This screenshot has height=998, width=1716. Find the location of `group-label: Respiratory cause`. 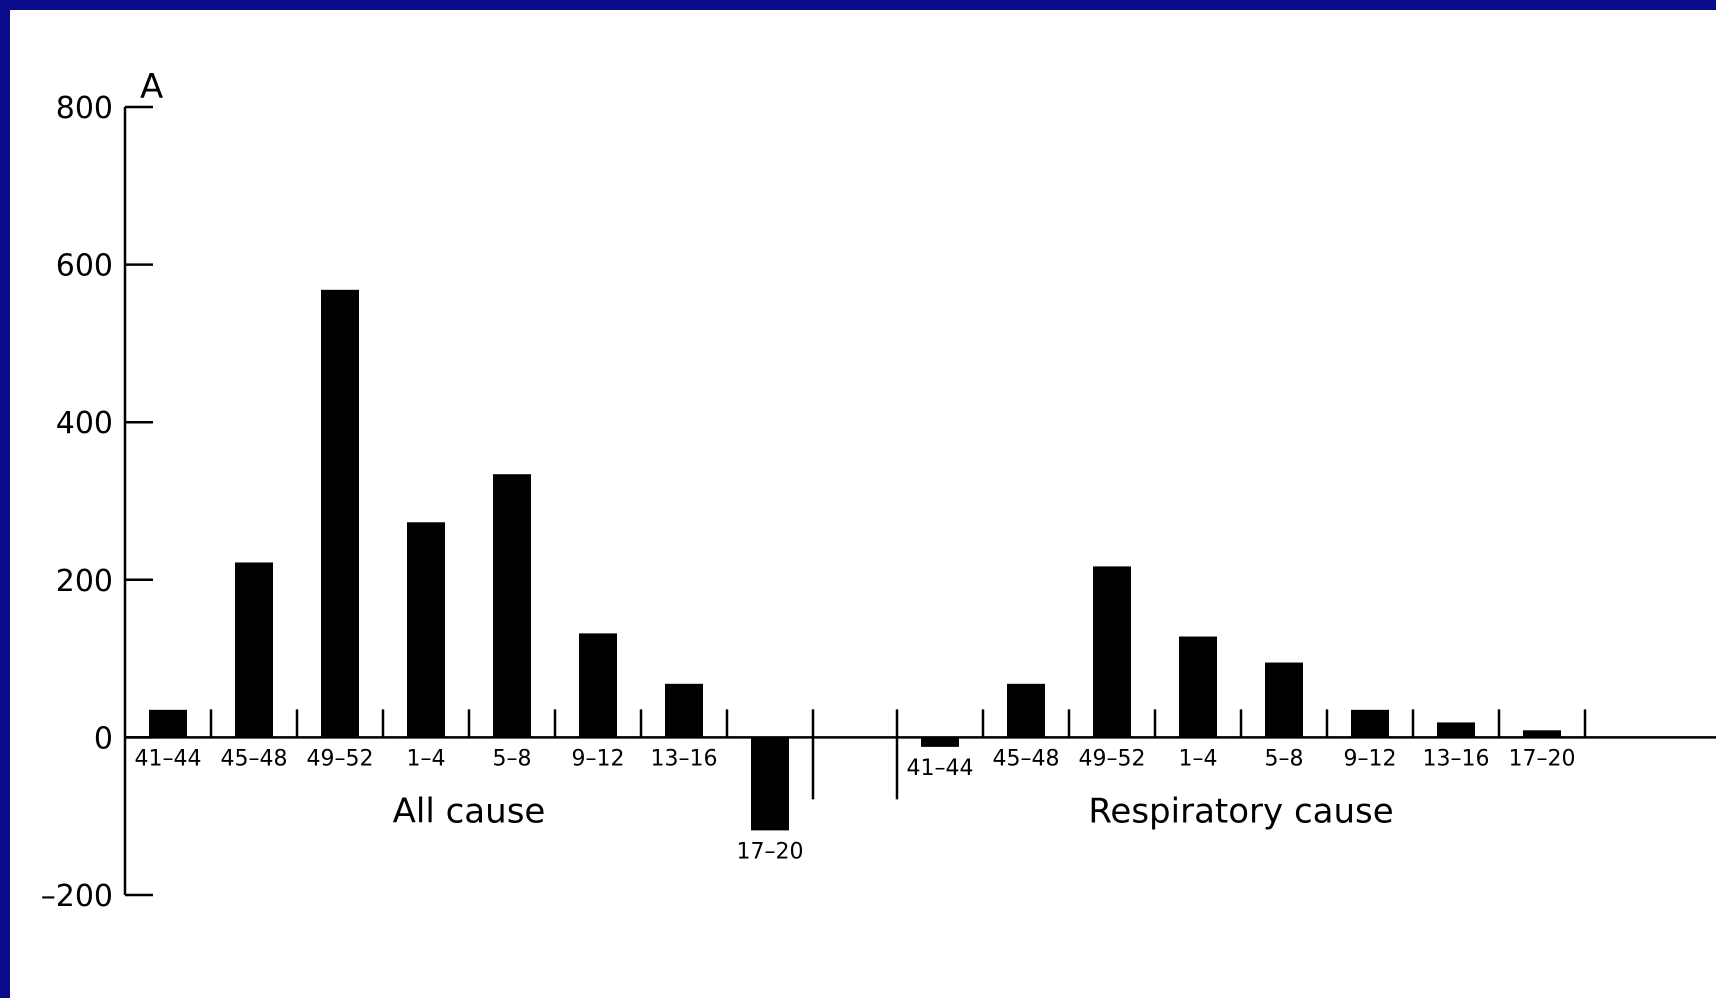

group-label: Respiratory cause is located at coordinates (1240, 811).